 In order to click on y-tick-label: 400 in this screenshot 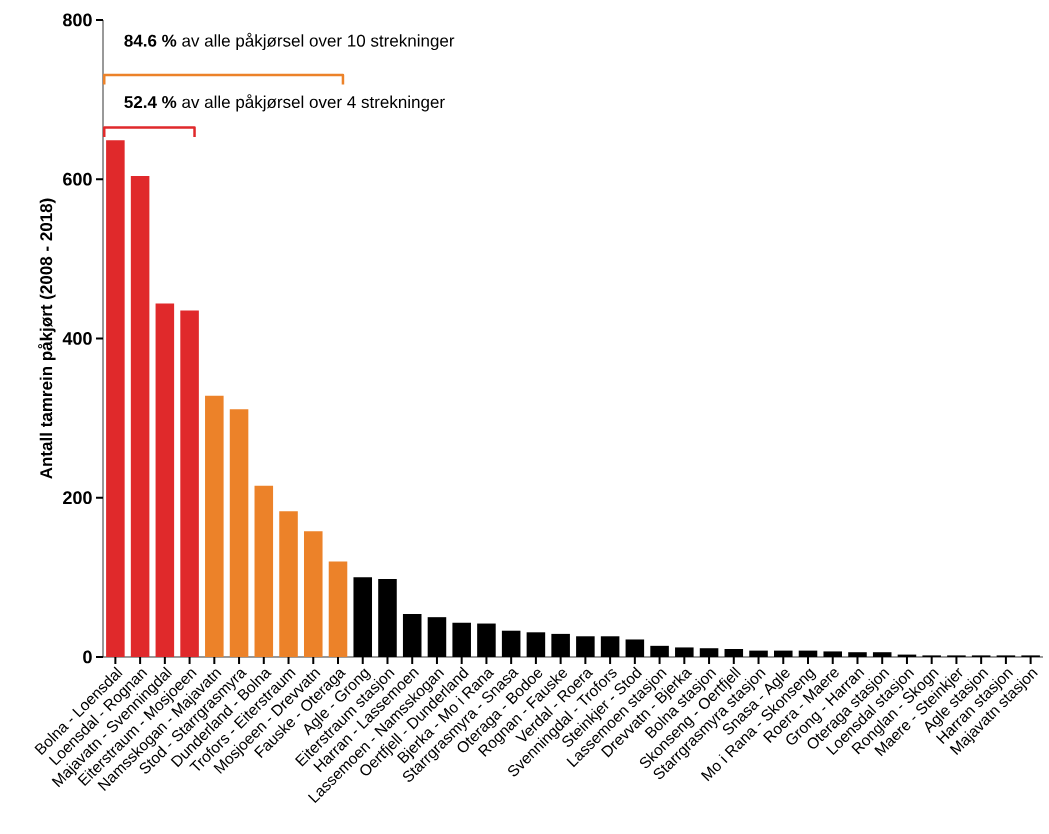, I will do `click(77, 338)`.